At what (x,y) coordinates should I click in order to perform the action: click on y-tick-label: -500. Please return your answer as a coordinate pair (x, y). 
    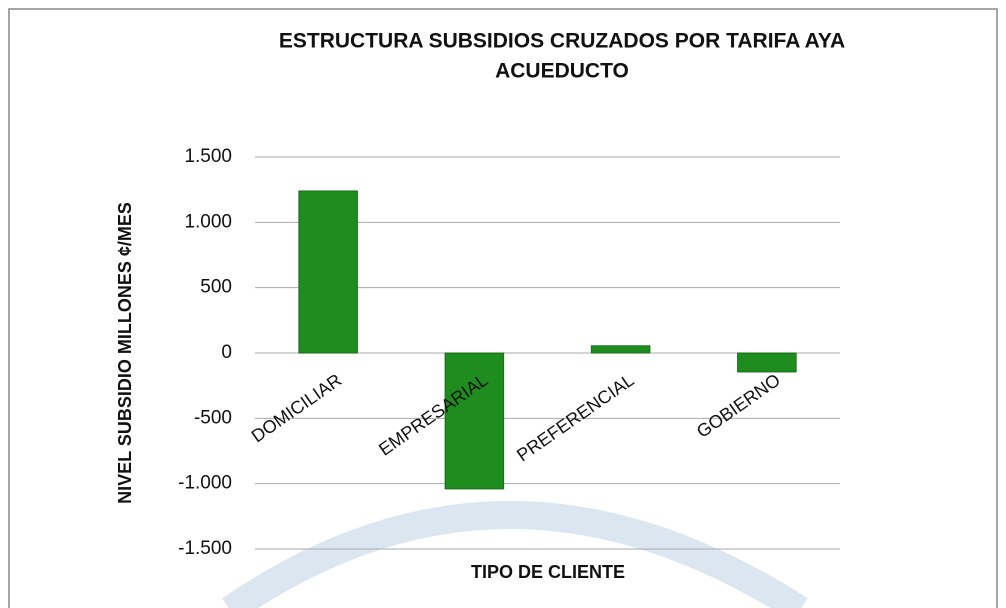
    Looking at the image, I should click on (213, 417).